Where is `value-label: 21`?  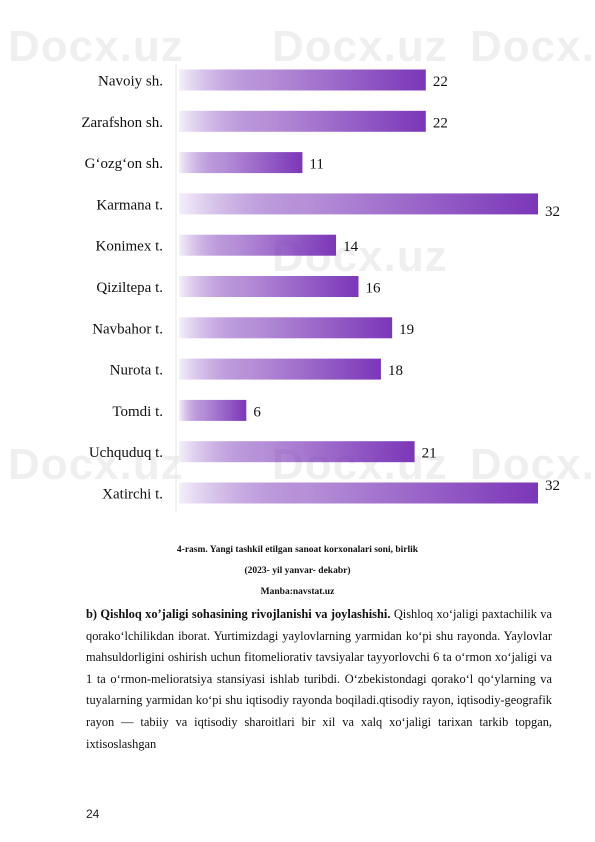
value-label: 21 is located at coordinates (429, 454).